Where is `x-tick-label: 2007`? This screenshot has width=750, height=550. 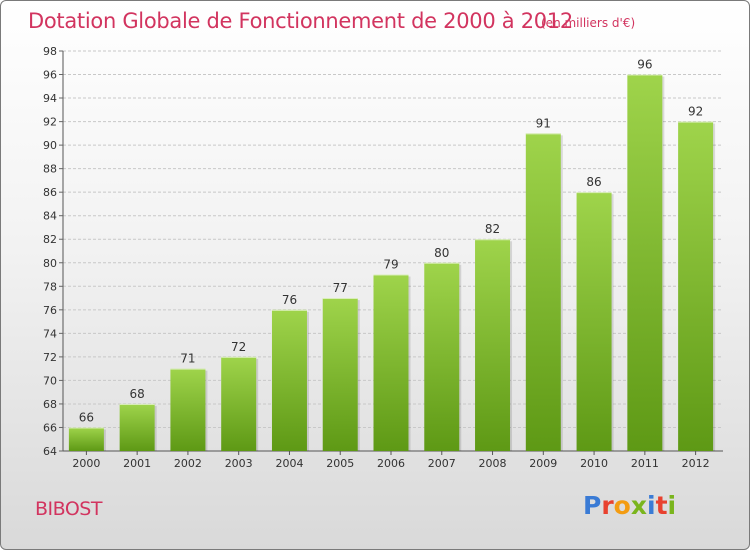
x-tick-label: 2007 is located at coordinates (442, 463).